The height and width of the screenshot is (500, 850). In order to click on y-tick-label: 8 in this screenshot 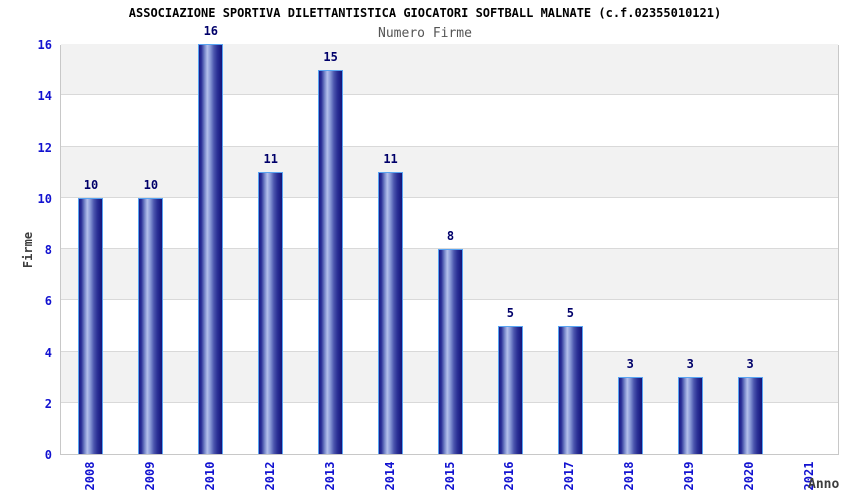, I will do `click(48, 250)`.